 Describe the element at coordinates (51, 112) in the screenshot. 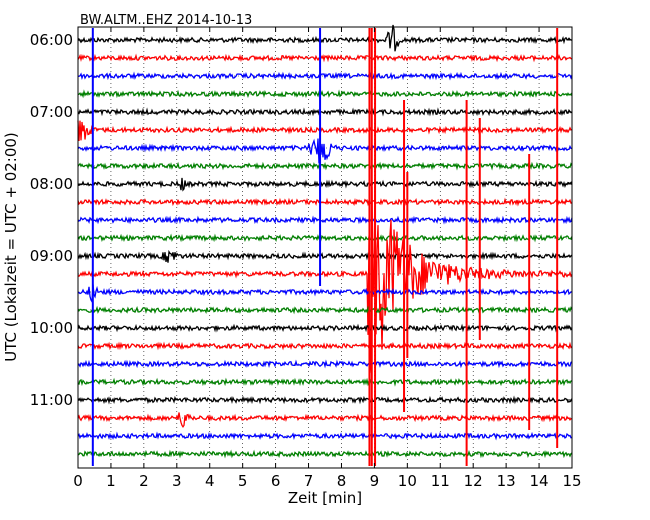

I see `y-tick-label: 07:00` at that location.